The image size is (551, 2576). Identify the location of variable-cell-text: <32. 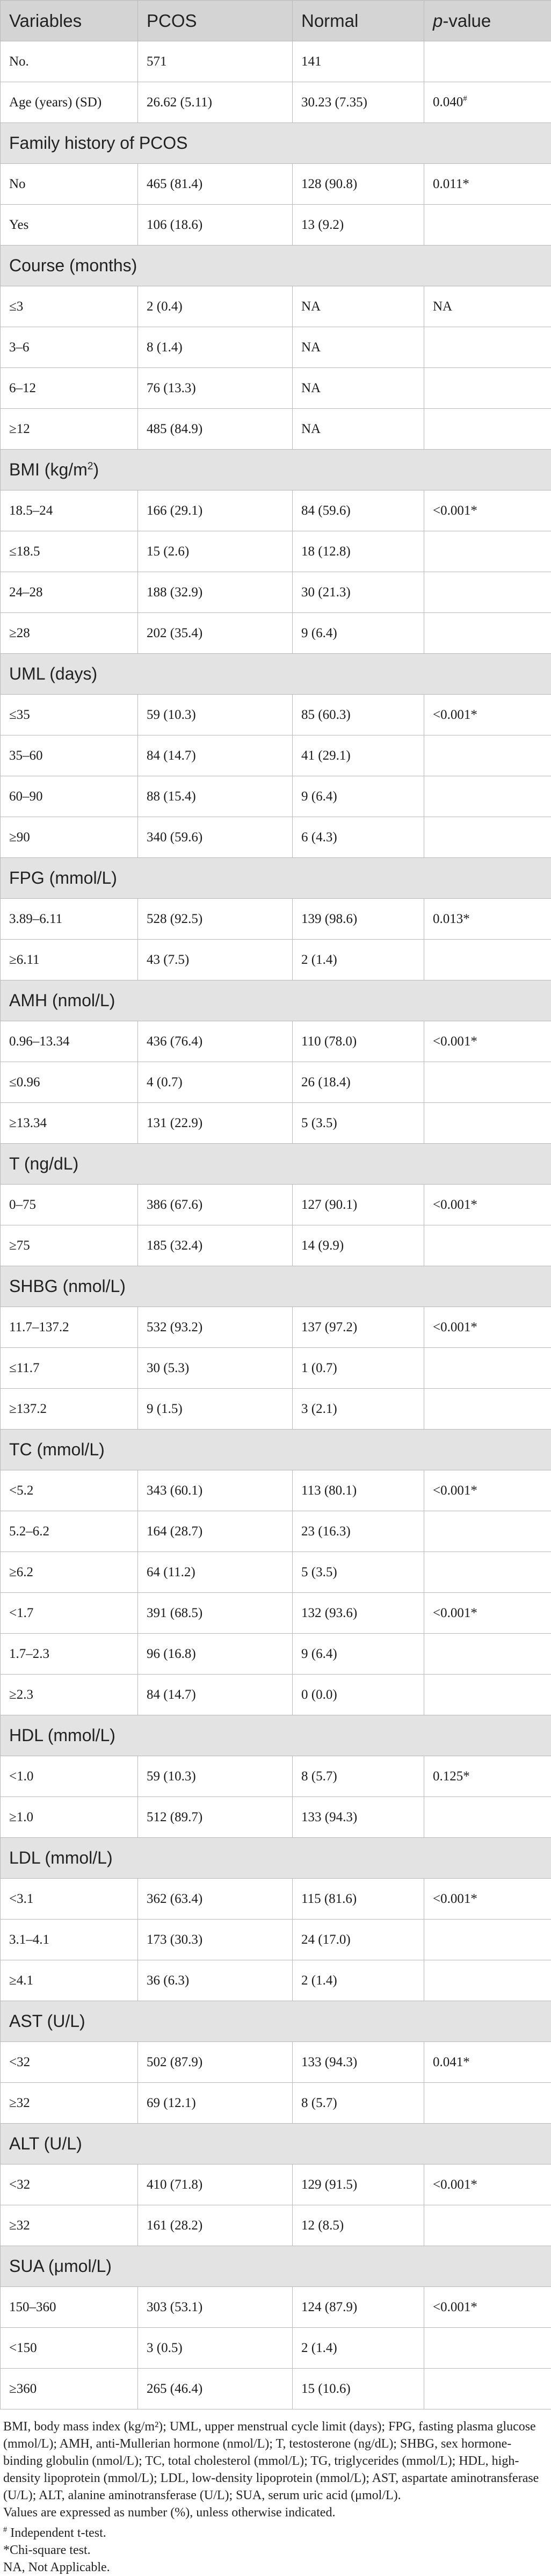
(19, 2184).